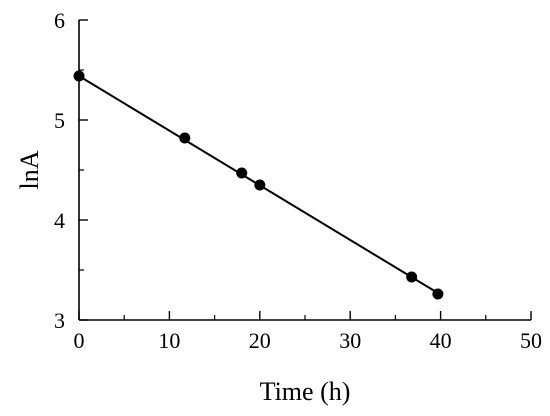 The height and width of the screenshot is (416, 550). Describe the element at coordinates (305, 391) in the screenshot. I see `x-axis-title: Time (h)` at that location.